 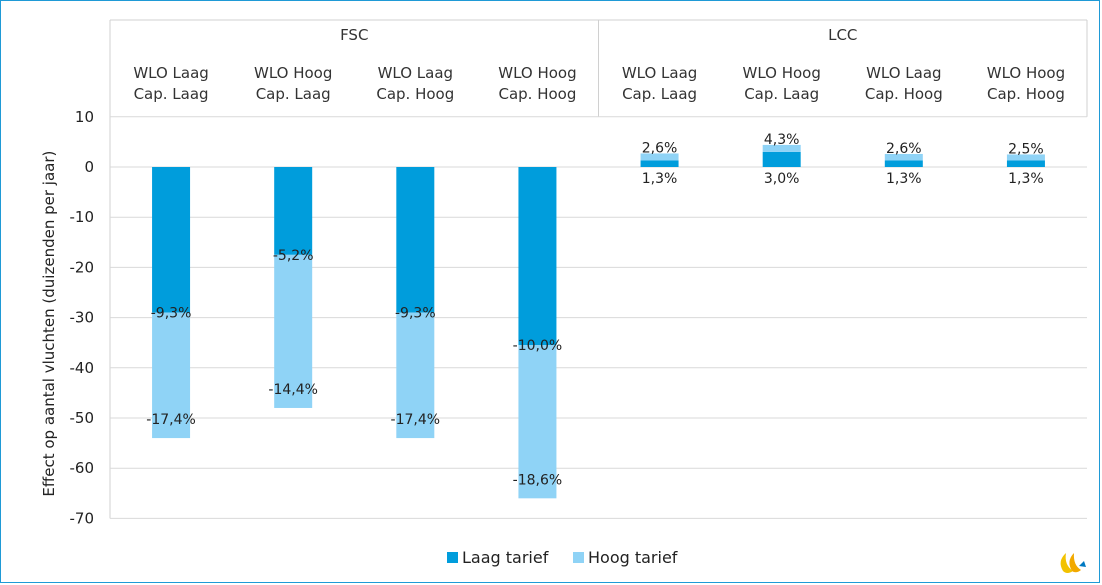 I want to click on y-tick-label: -30, so click(x=82, y=318).